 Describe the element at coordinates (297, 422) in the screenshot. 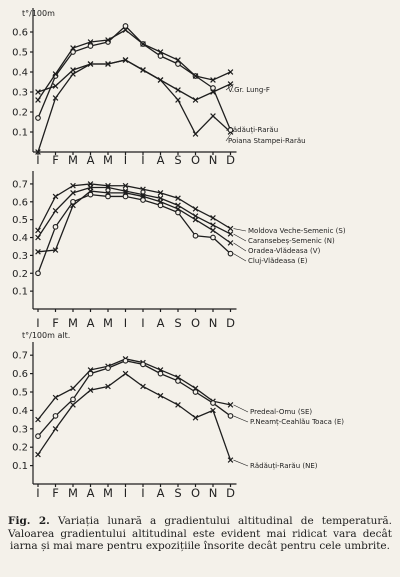

I see `series-label: P.Neamț-Ceahlău Toaca (E)` at that location.